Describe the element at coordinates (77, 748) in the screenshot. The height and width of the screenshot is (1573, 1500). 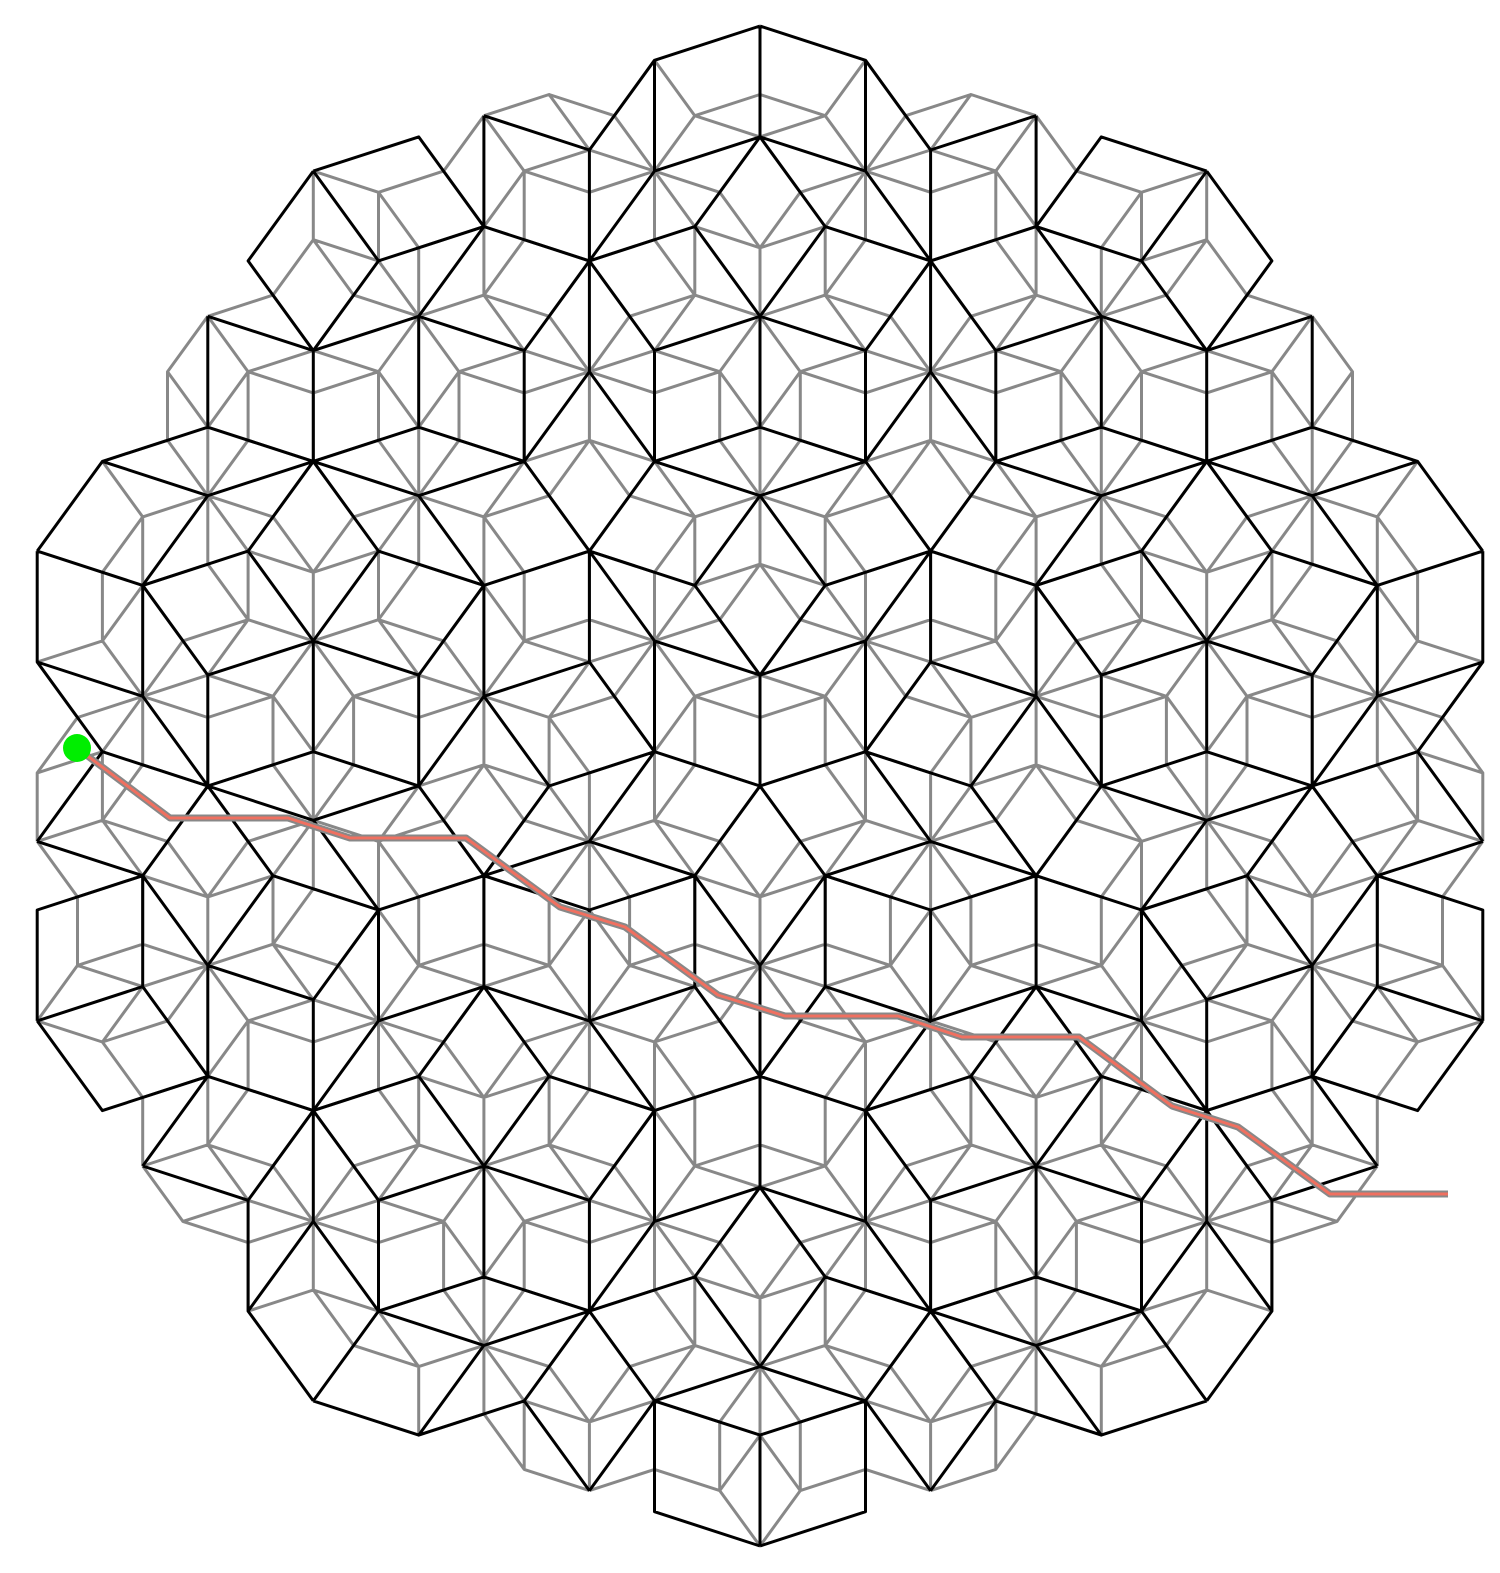
I see `start-point` at that location.